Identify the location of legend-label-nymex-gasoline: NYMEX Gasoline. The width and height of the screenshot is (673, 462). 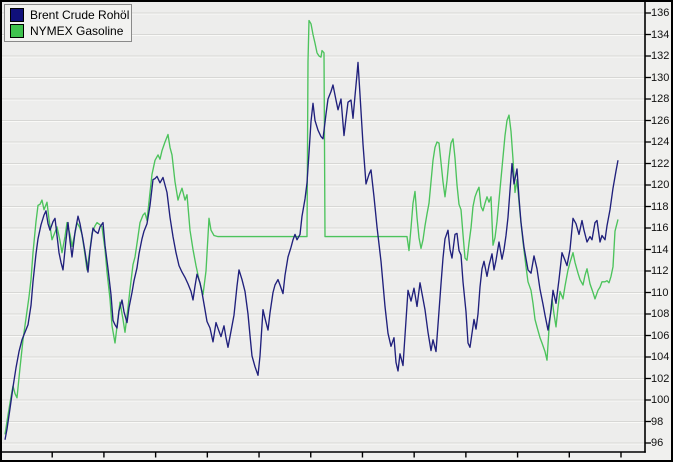
(77, 31).